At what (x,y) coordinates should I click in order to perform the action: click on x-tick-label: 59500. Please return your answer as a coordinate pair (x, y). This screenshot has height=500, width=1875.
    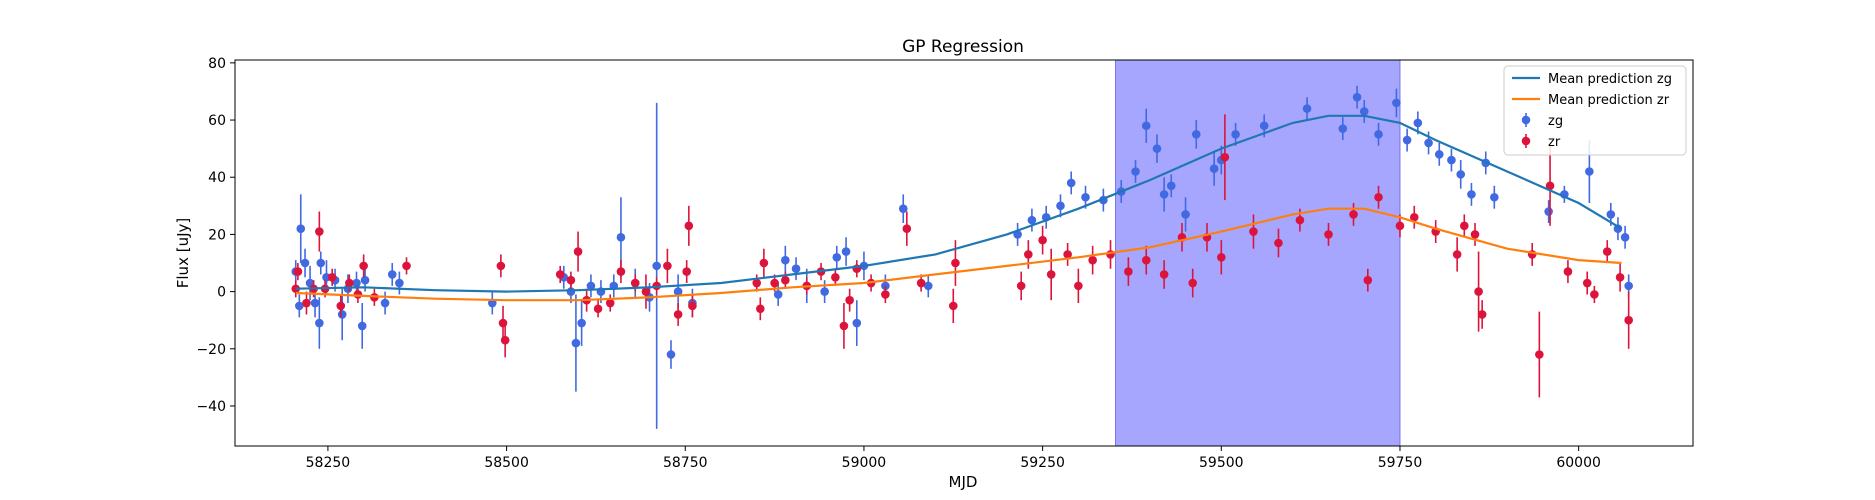
    Looking at the image, I should click on (1221, 463).